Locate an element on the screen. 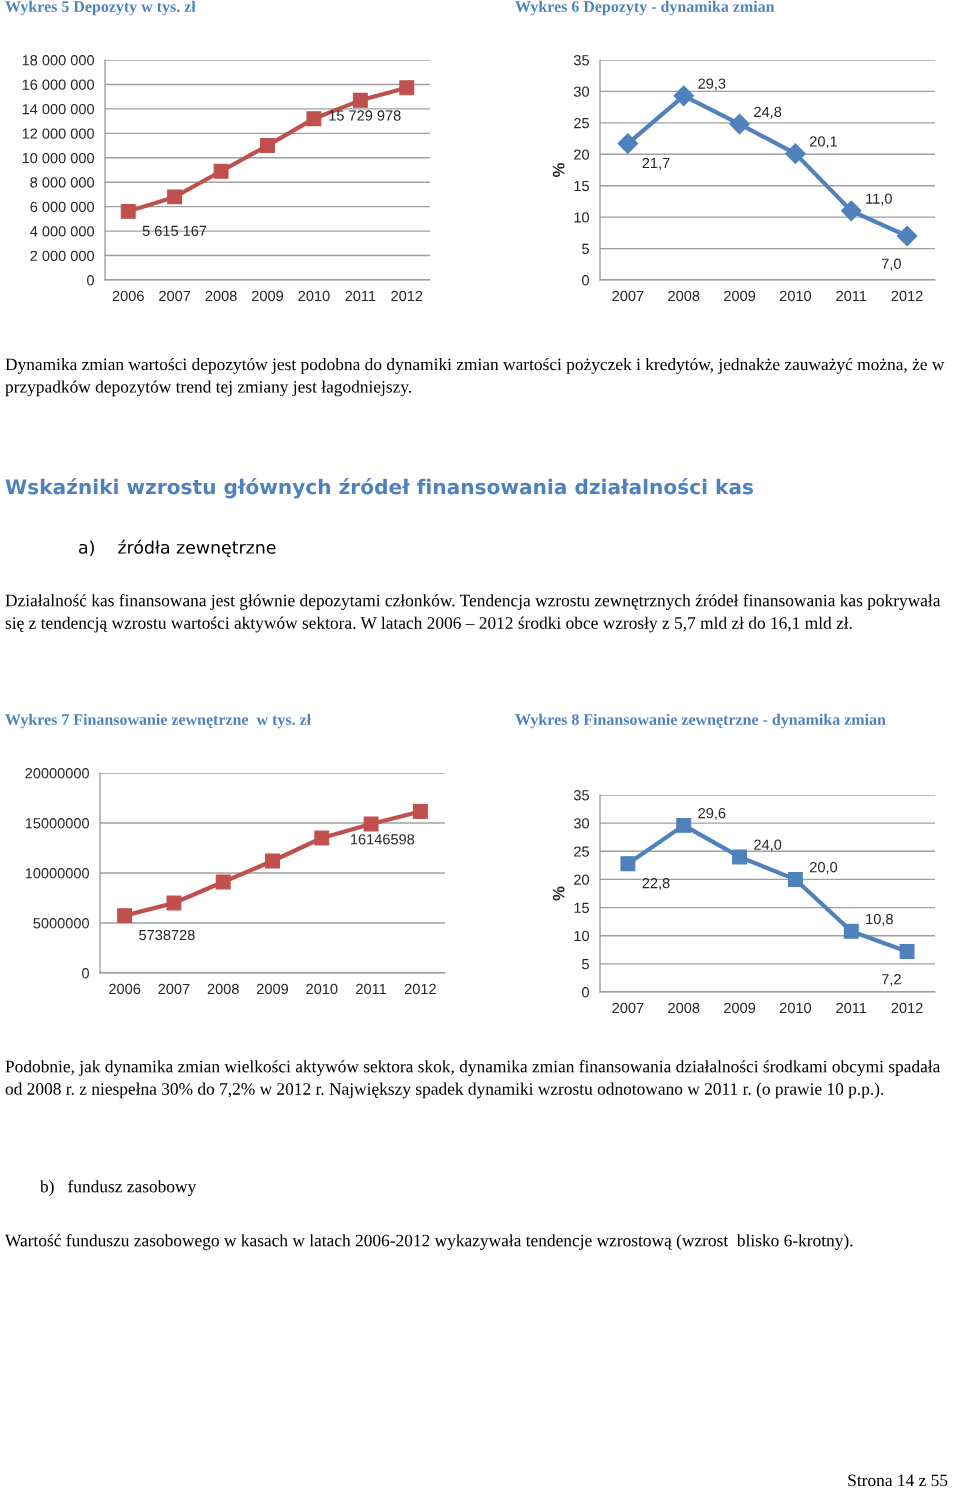 The width and height of the screenshot is (960, 1496). y-tick-label: 10 000 000 is located at coordinates (58, 158).